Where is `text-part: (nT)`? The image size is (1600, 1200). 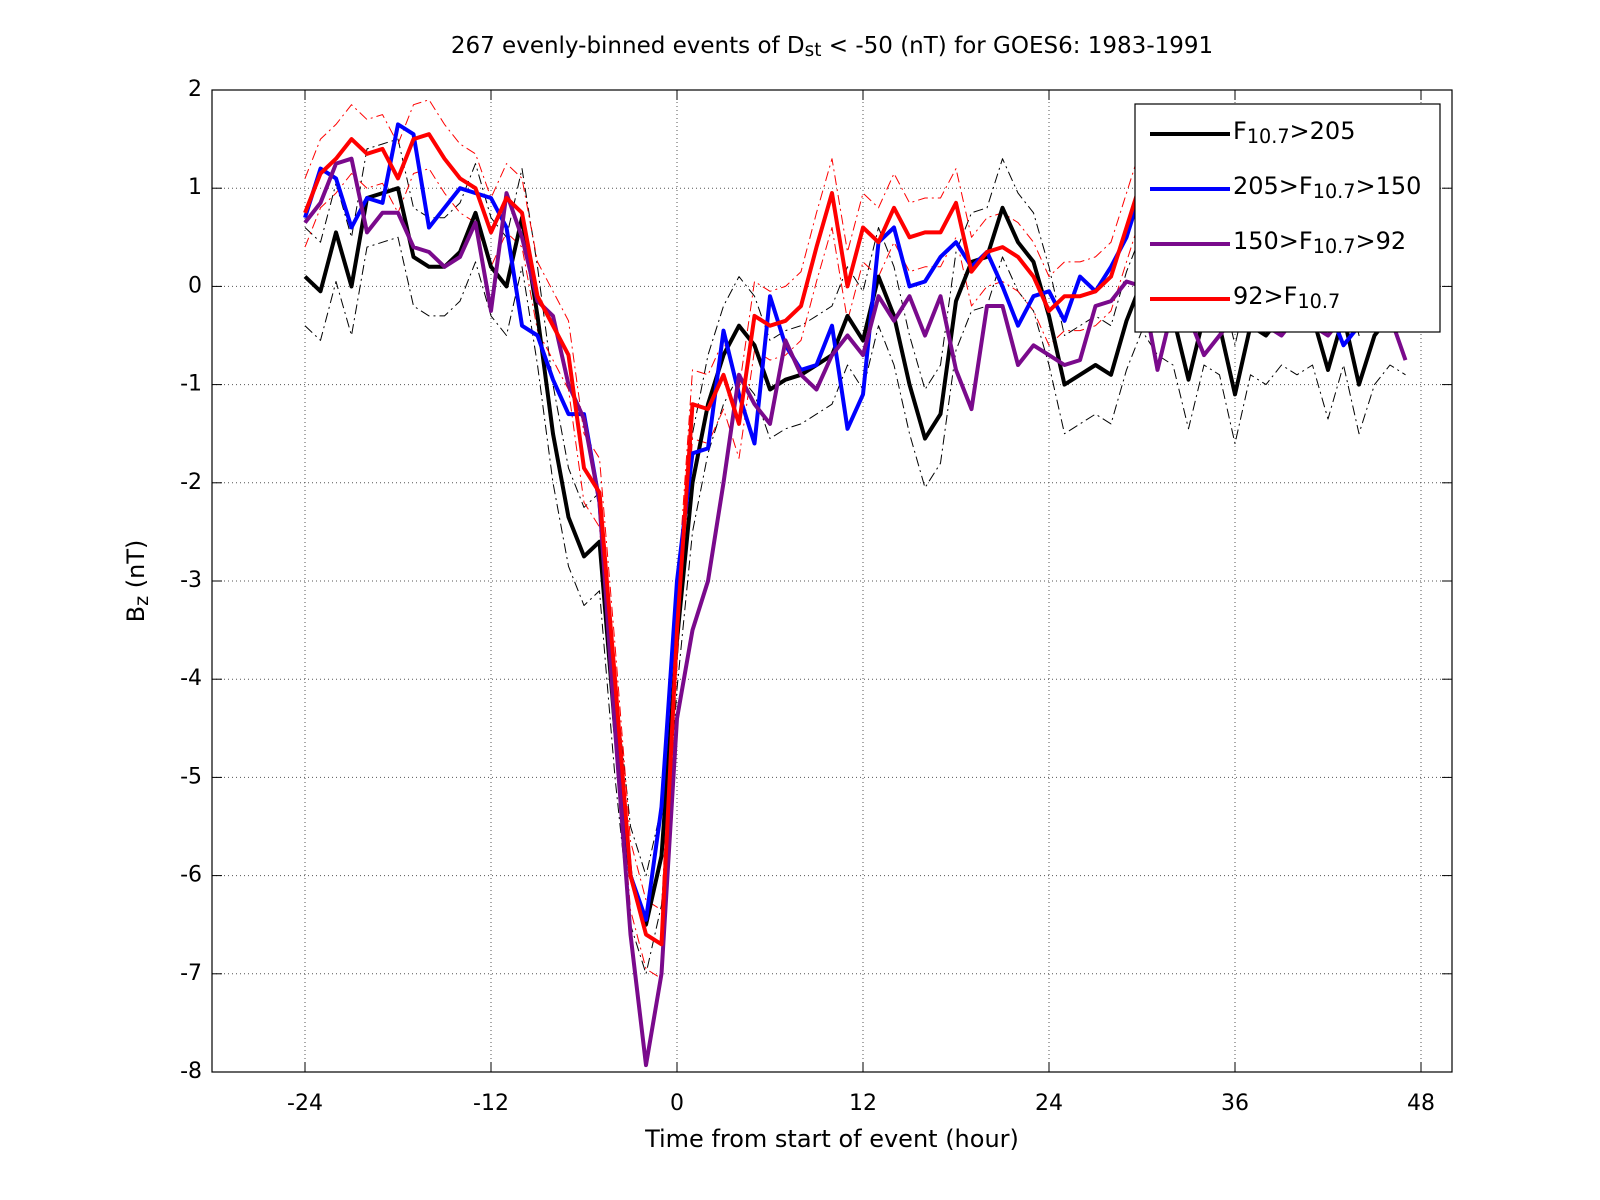
text-part: (nT) is located at coordinates (136, 568).